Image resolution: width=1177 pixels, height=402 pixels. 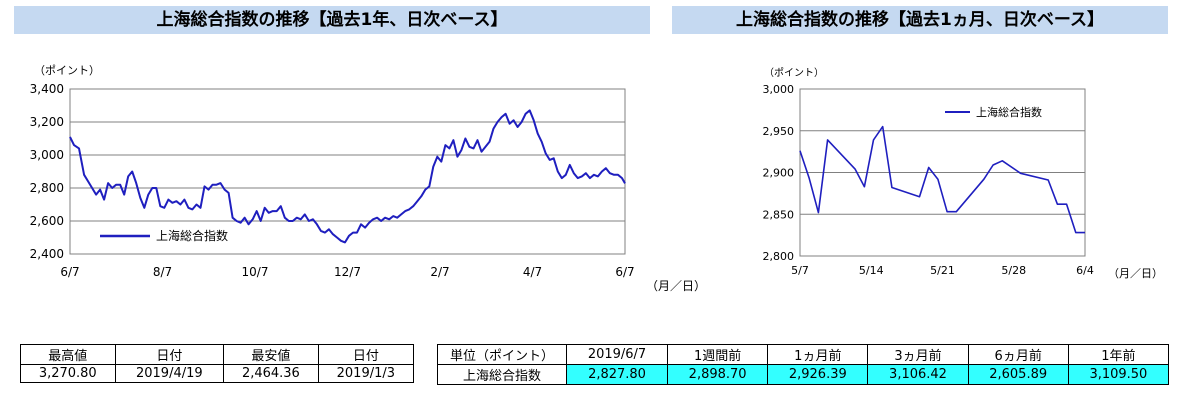 I want to click on x-tick-label: 2/7, so click(x=439, y=272).